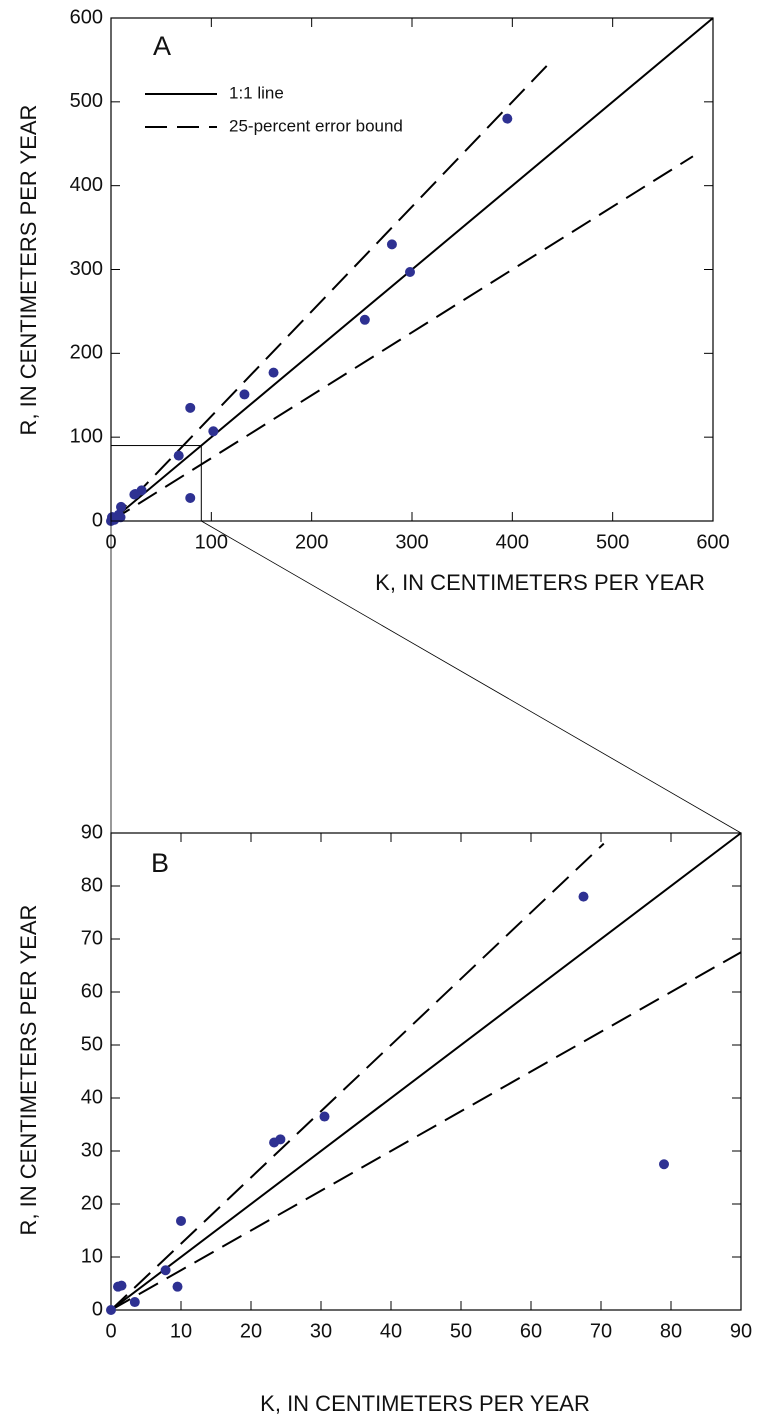  I want to click on x-tick-label: 70, so click(601, 1331).